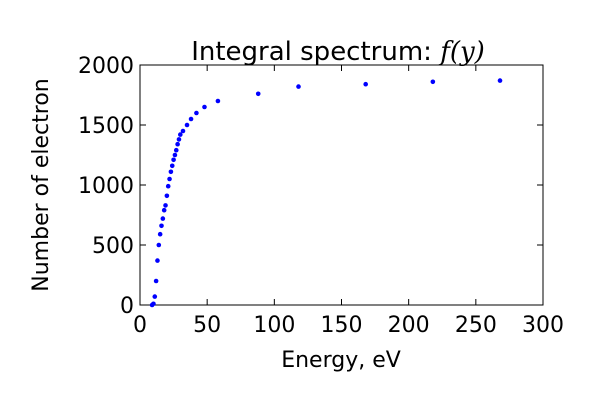  What do you see at coordinates (315, 52) in the screenshot?
I see `chart-title-text: Integral spectrum:` at bounding box center [315, 52].